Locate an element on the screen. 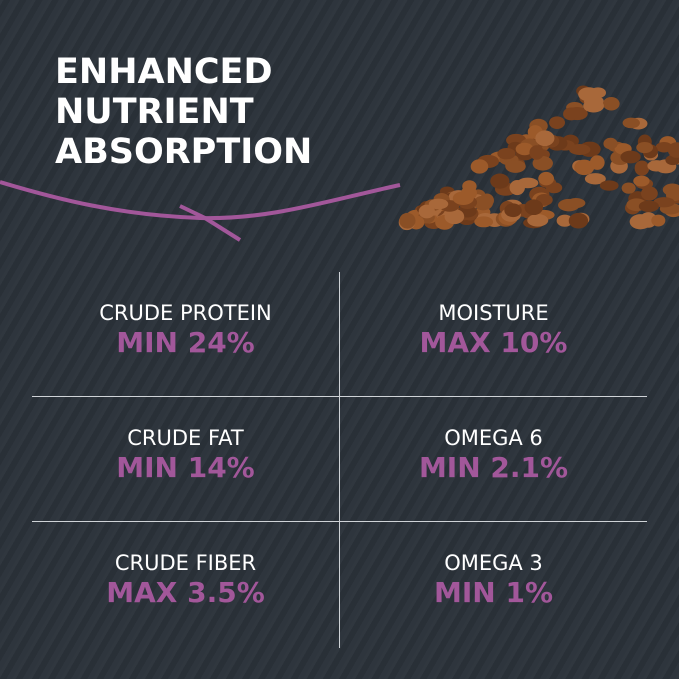 The height and width of the screenshot is (679, 679). nutrient-label: OMEGA 3 is located at coordinates (493, 563).